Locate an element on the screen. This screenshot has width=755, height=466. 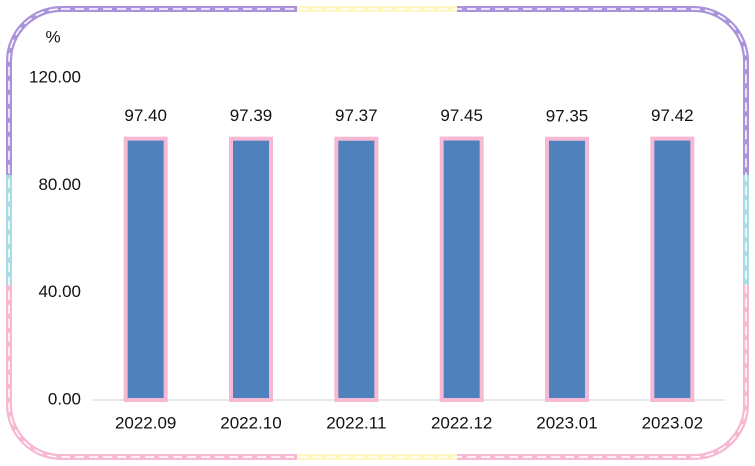
x-tick-label: 2022.09 is located at coordinates (145, 422).